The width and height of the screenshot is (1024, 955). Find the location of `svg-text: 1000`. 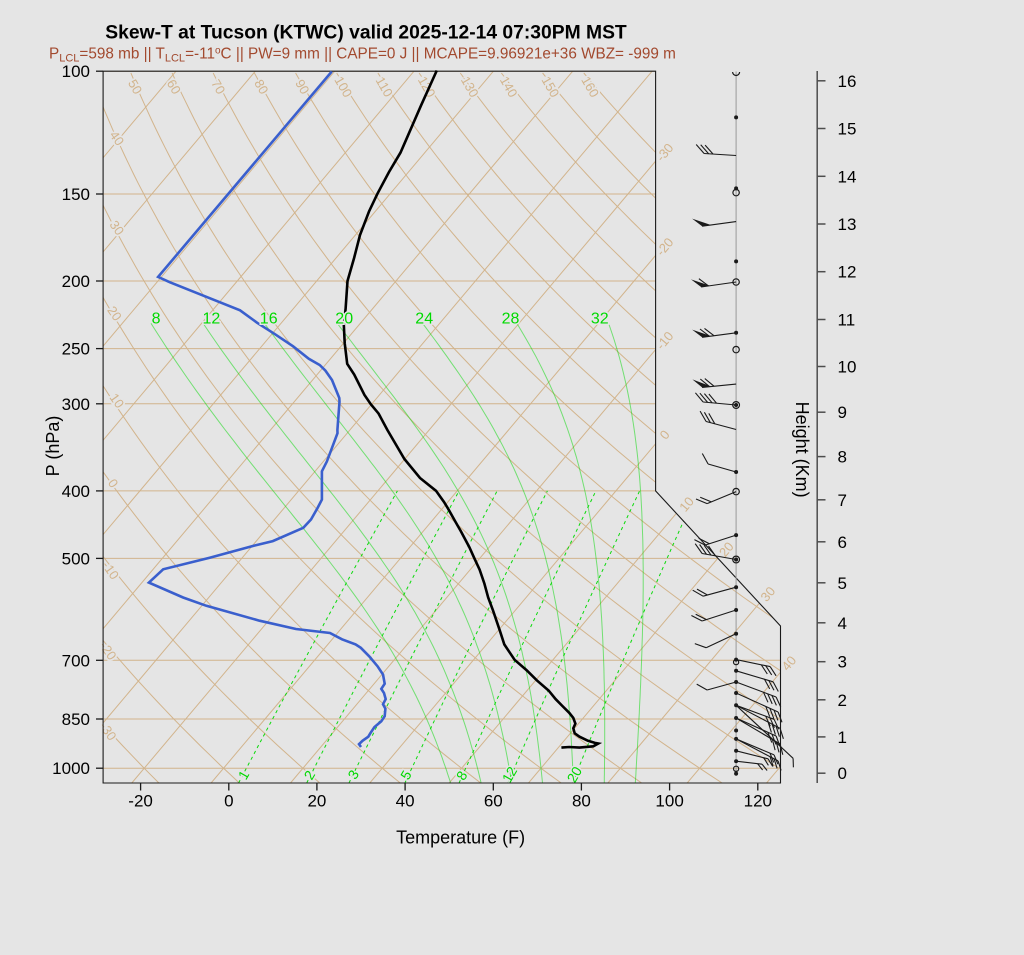

svg-text: 1000 is located at coordinates (71, 768).